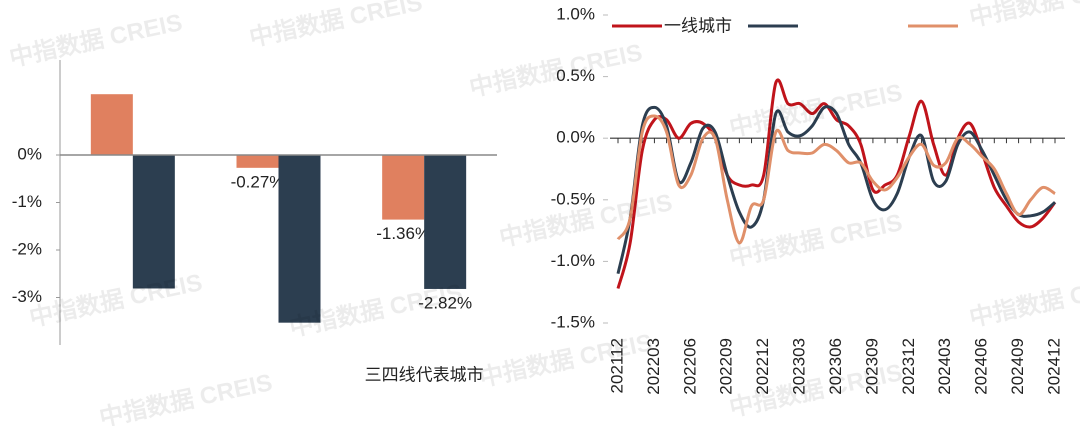 This screenshot has width=1080, height=426. I want to click on y-tick-label: 0.0%, so click(575, 137).